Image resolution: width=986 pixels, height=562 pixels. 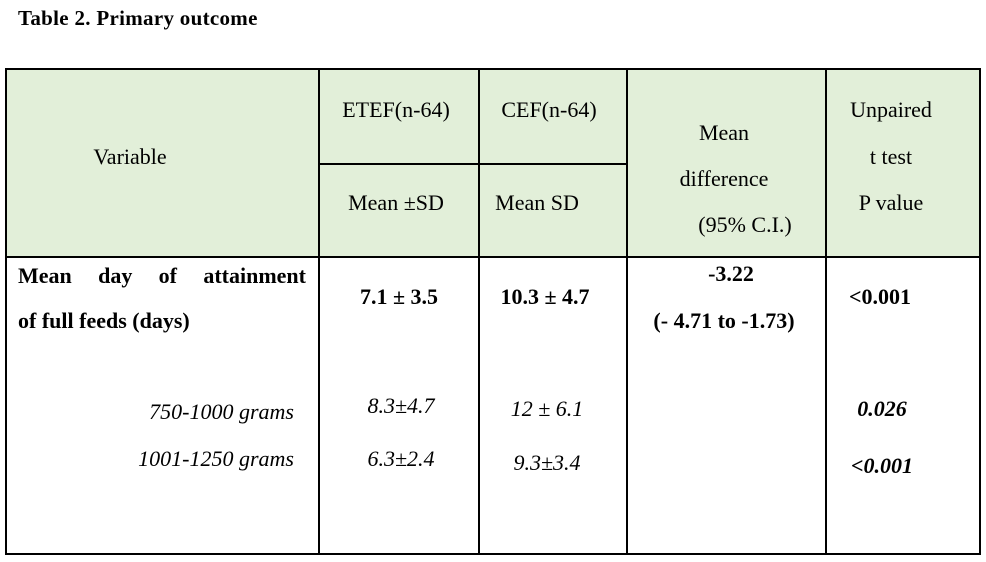 What do you see at coordinates (547, 462) in the screenshot?
I see `subgroup-cef: 9.3±3.4` at bounding box center [547, 462].